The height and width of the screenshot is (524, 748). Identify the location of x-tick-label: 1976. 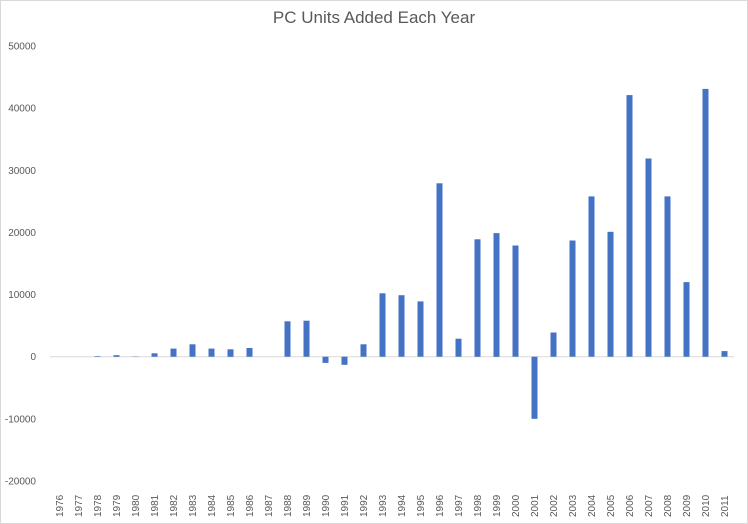
(60, 505).